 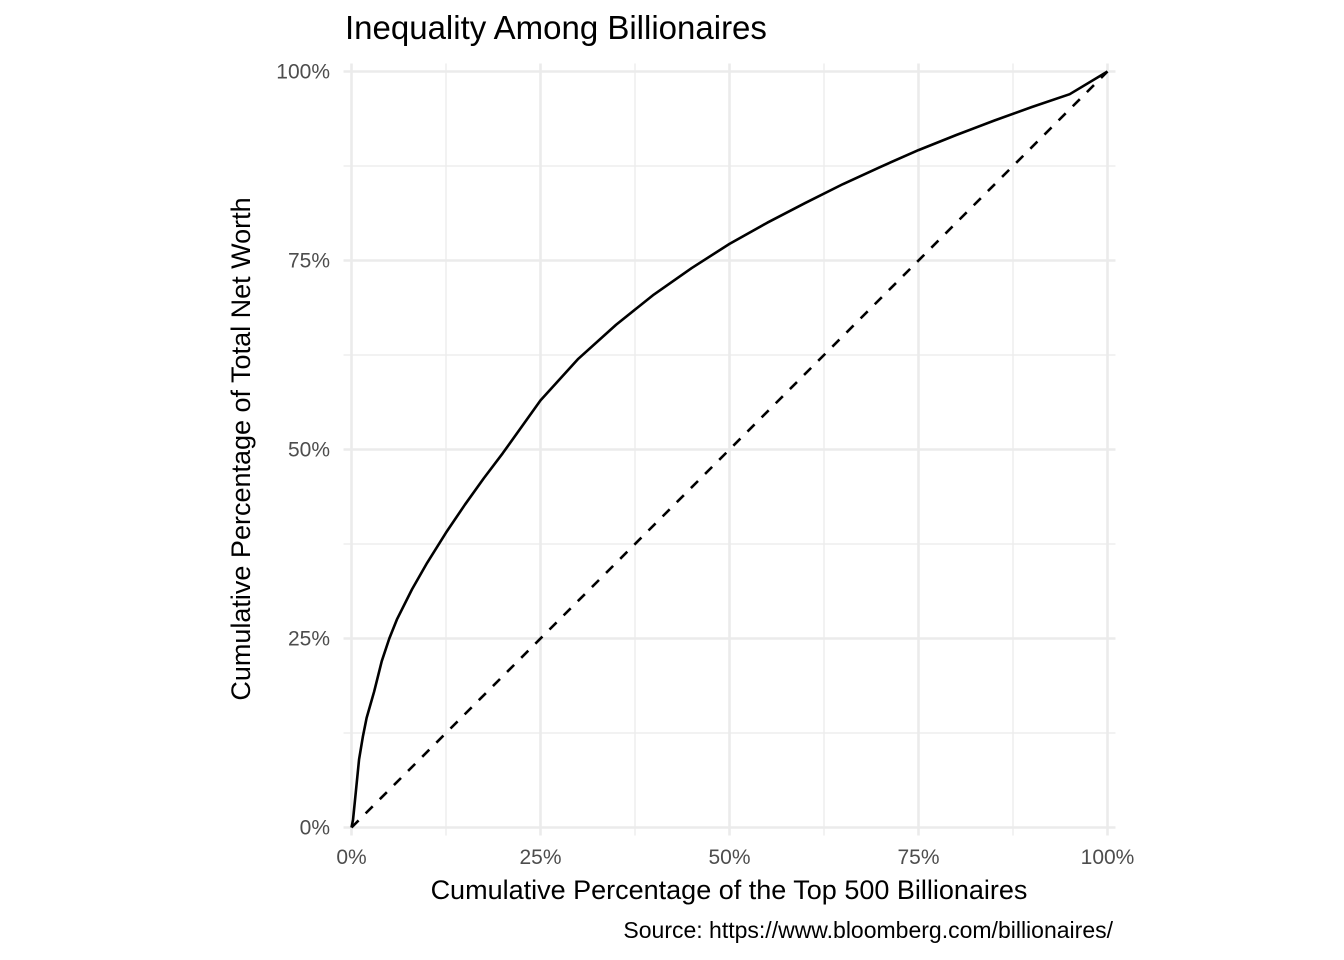 What do you see at coordinates (315, 828) in the screenshot?
I see `y-tick-label: 0%` at bounding box center [315, 828].